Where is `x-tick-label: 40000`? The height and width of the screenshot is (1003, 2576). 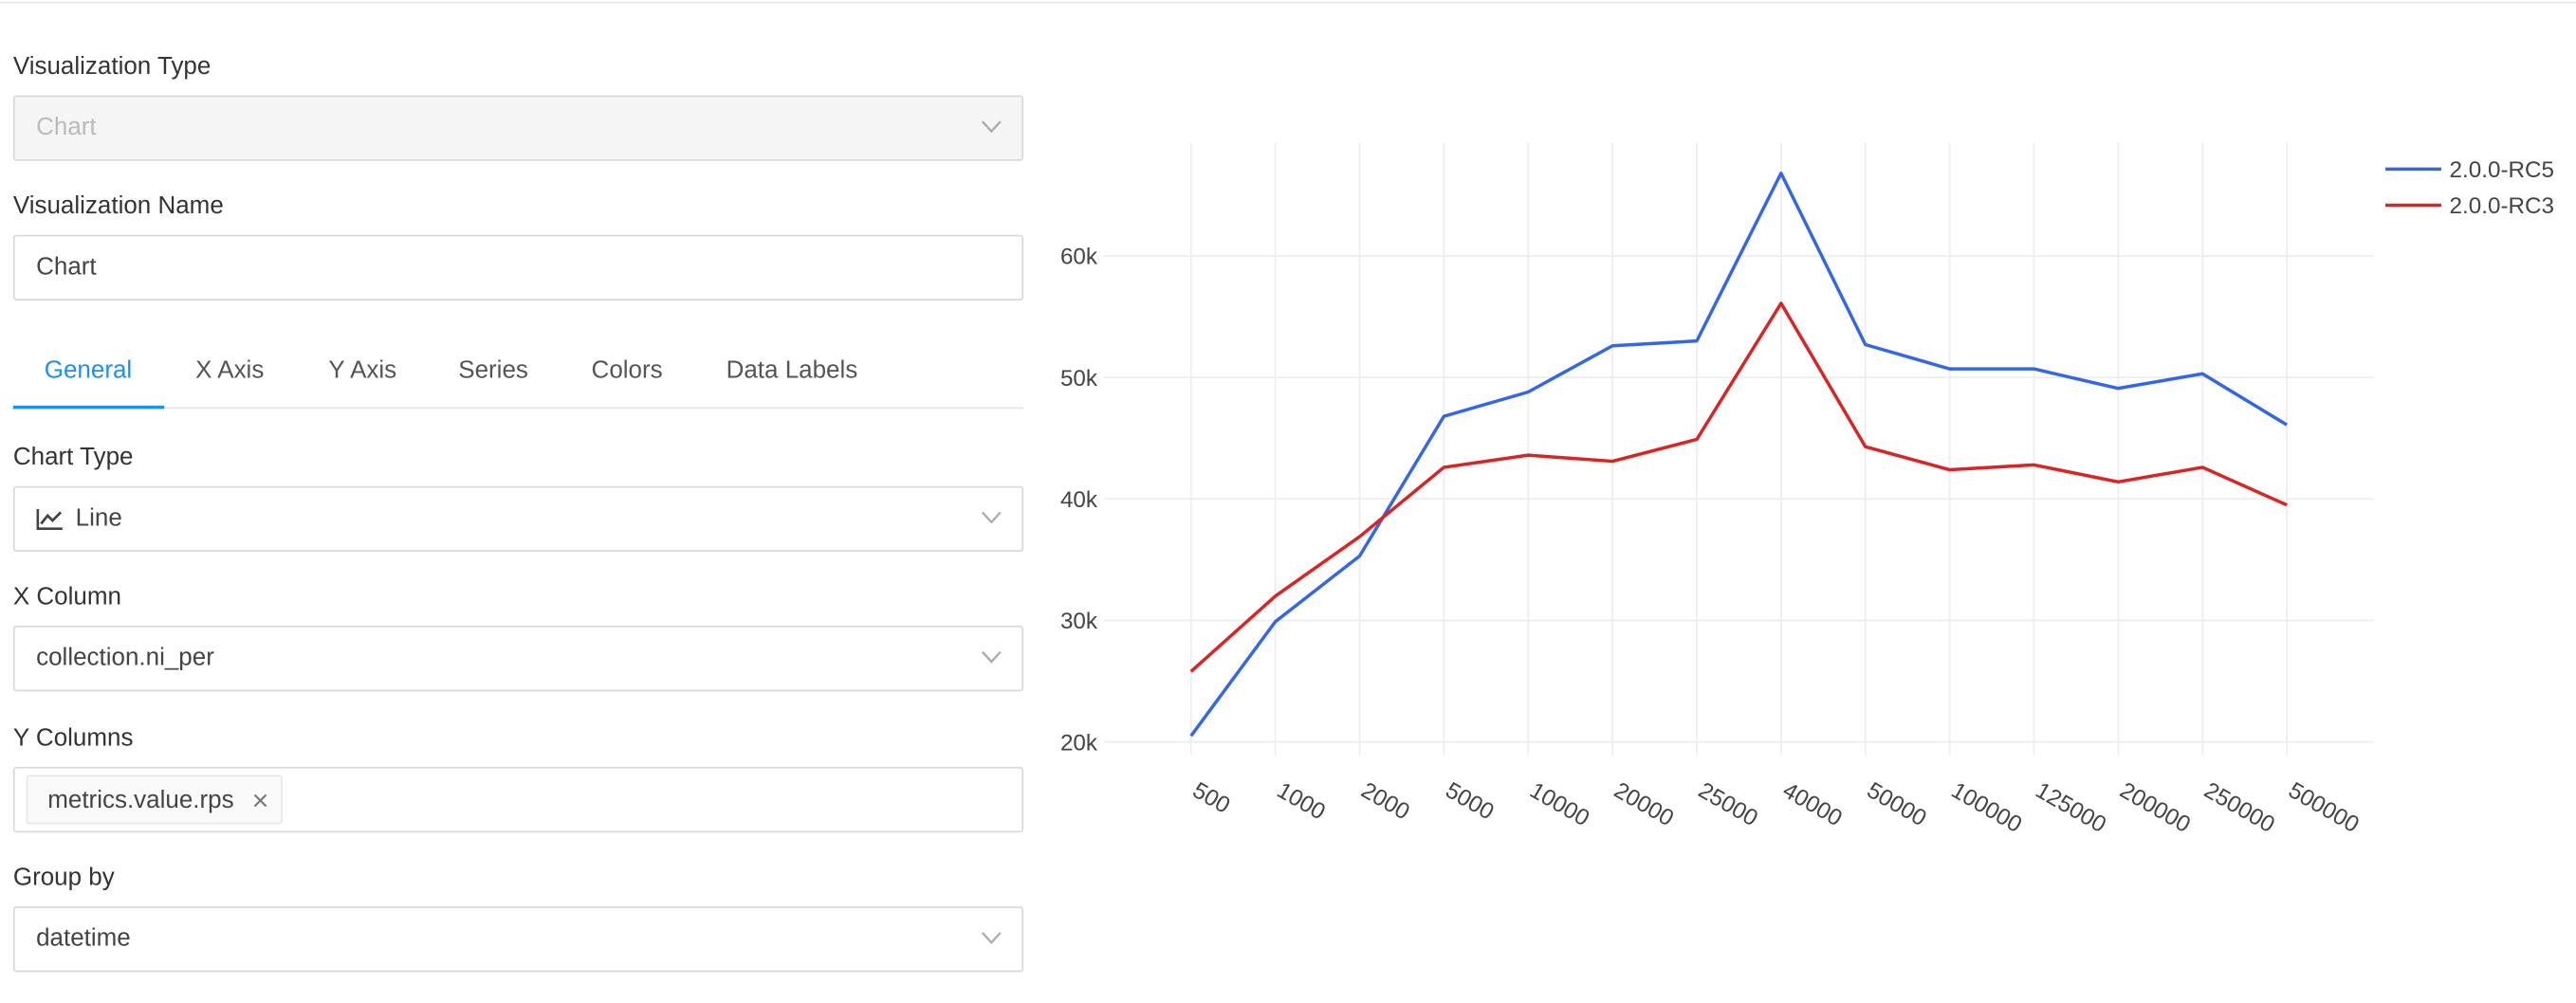
x-tick-label: 40000 is located at coordinates (1812, 804).